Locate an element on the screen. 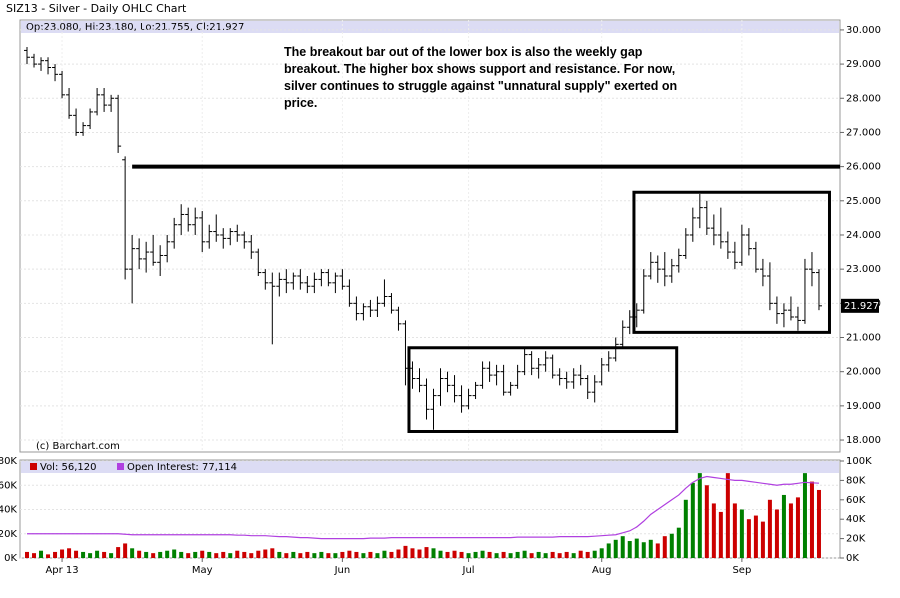 This screenshot has height=598, width=900. y2-tick-label: 100K is located at coordinates (859, 461).